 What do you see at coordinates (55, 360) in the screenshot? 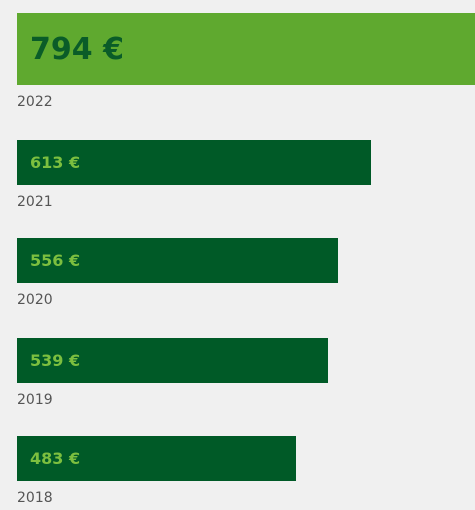
I see `value-label: 539 €` at bounding box center [55, 360].